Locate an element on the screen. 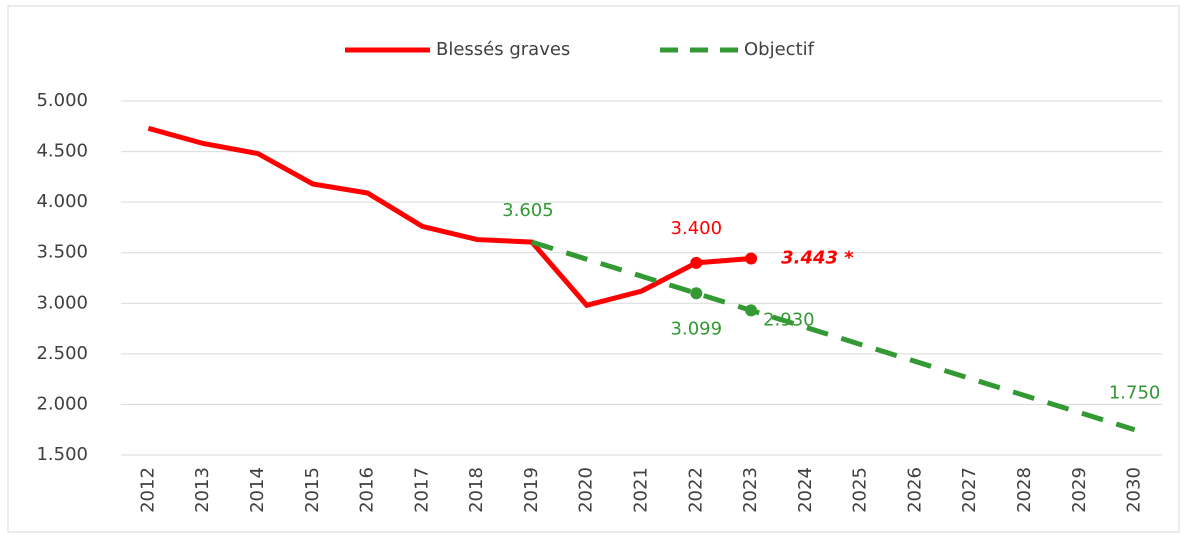 The height and width of the screenshot is (542, 1187). x-tick-label: 2030 is located at coordinates (1134, 490).